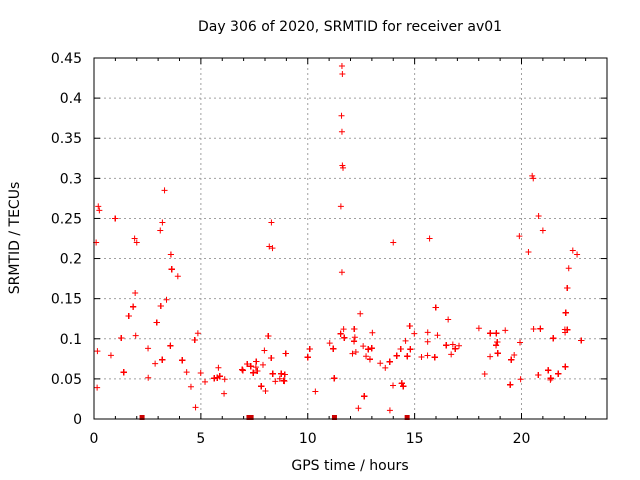 The height and width of the screenshot is (480, 640). What do you see at coordinates (66, 300) in the screenshot?
I see `y-tick-label: 0.15` at bounding box center [66, 300].